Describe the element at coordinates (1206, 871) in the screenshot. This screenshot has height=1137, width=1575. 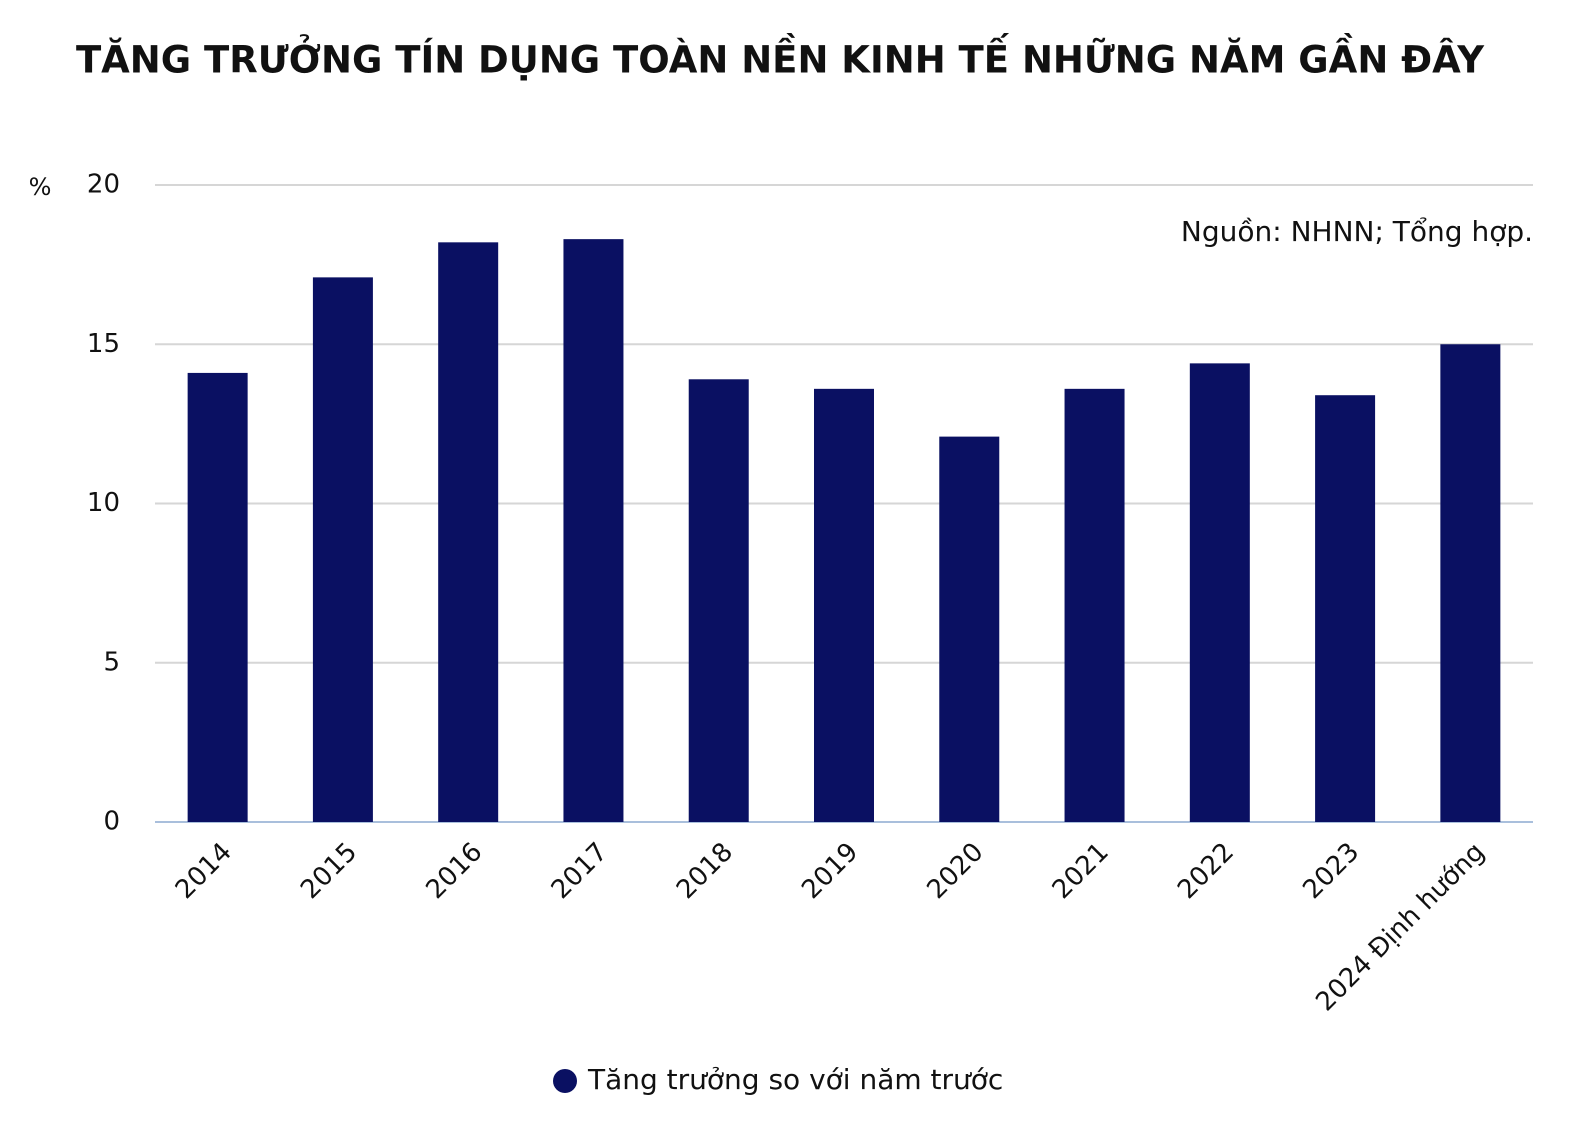
I see `x-tick-label: 2022` at that location.